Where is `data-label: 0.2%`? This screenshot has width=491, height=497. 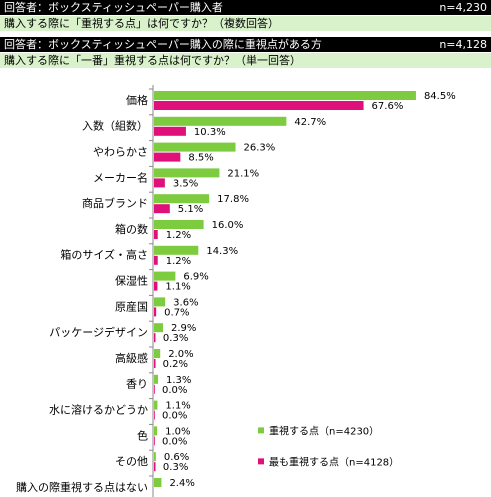
data-label: 0.2% is located at coordinates (175, 364).